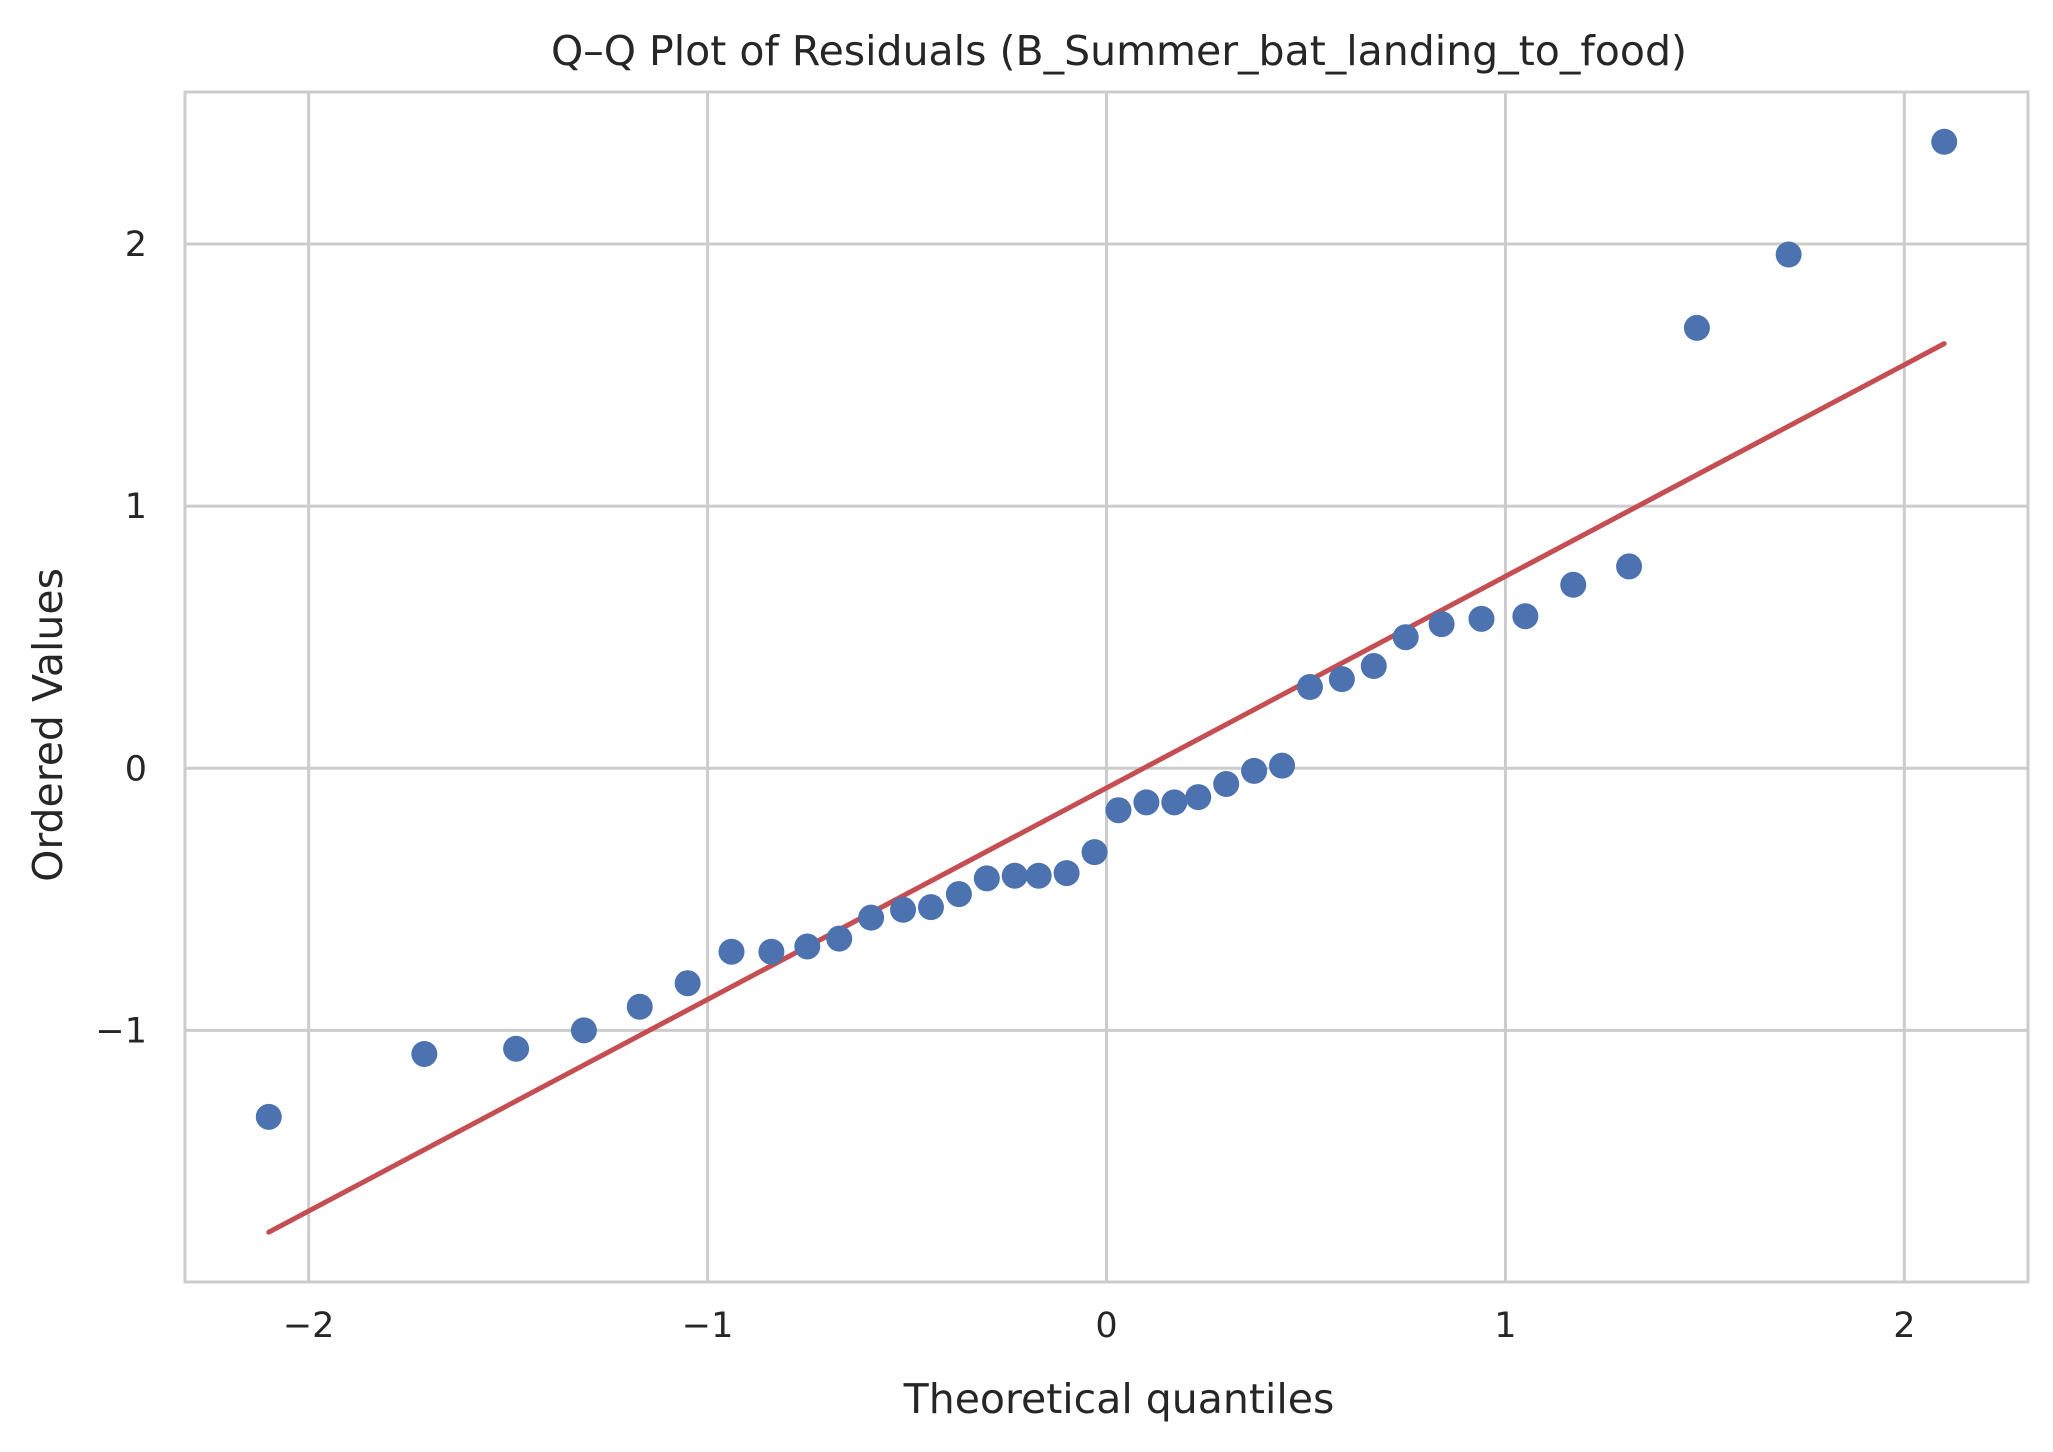 This screenshot has height=1452, width=2053. I want to click on y-tick-label: 0, so click(136, 769).